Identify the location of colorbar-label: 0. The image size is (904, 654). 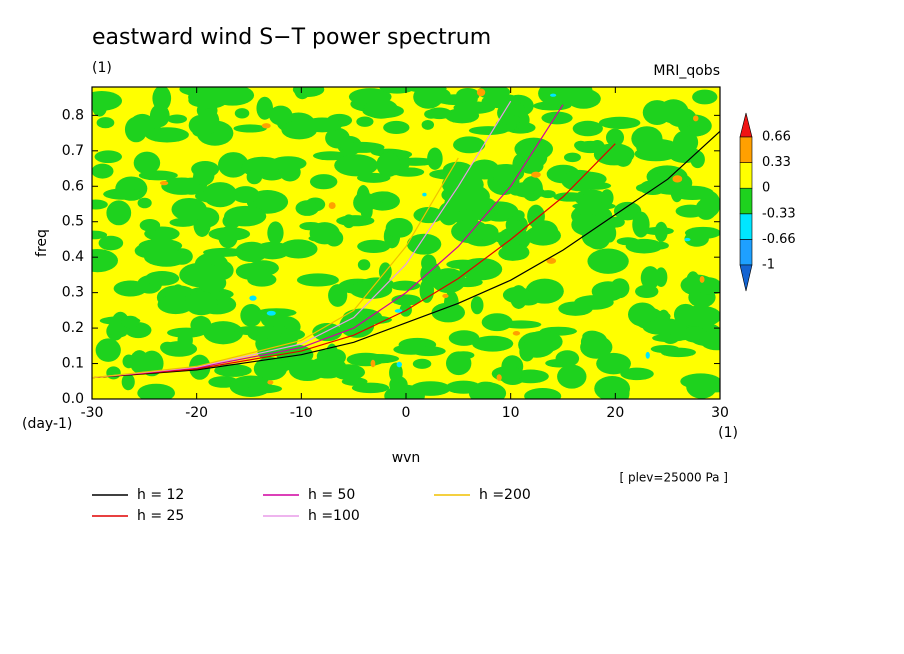
(766, 188).